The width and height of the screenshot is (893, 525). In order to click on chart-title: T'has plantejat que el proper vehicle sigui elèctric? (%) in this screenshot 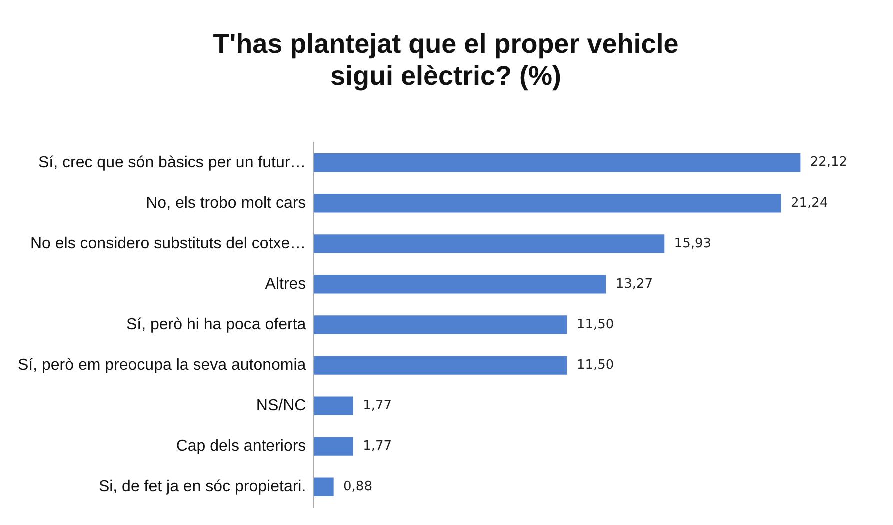, I will do `click(446, 60)`.